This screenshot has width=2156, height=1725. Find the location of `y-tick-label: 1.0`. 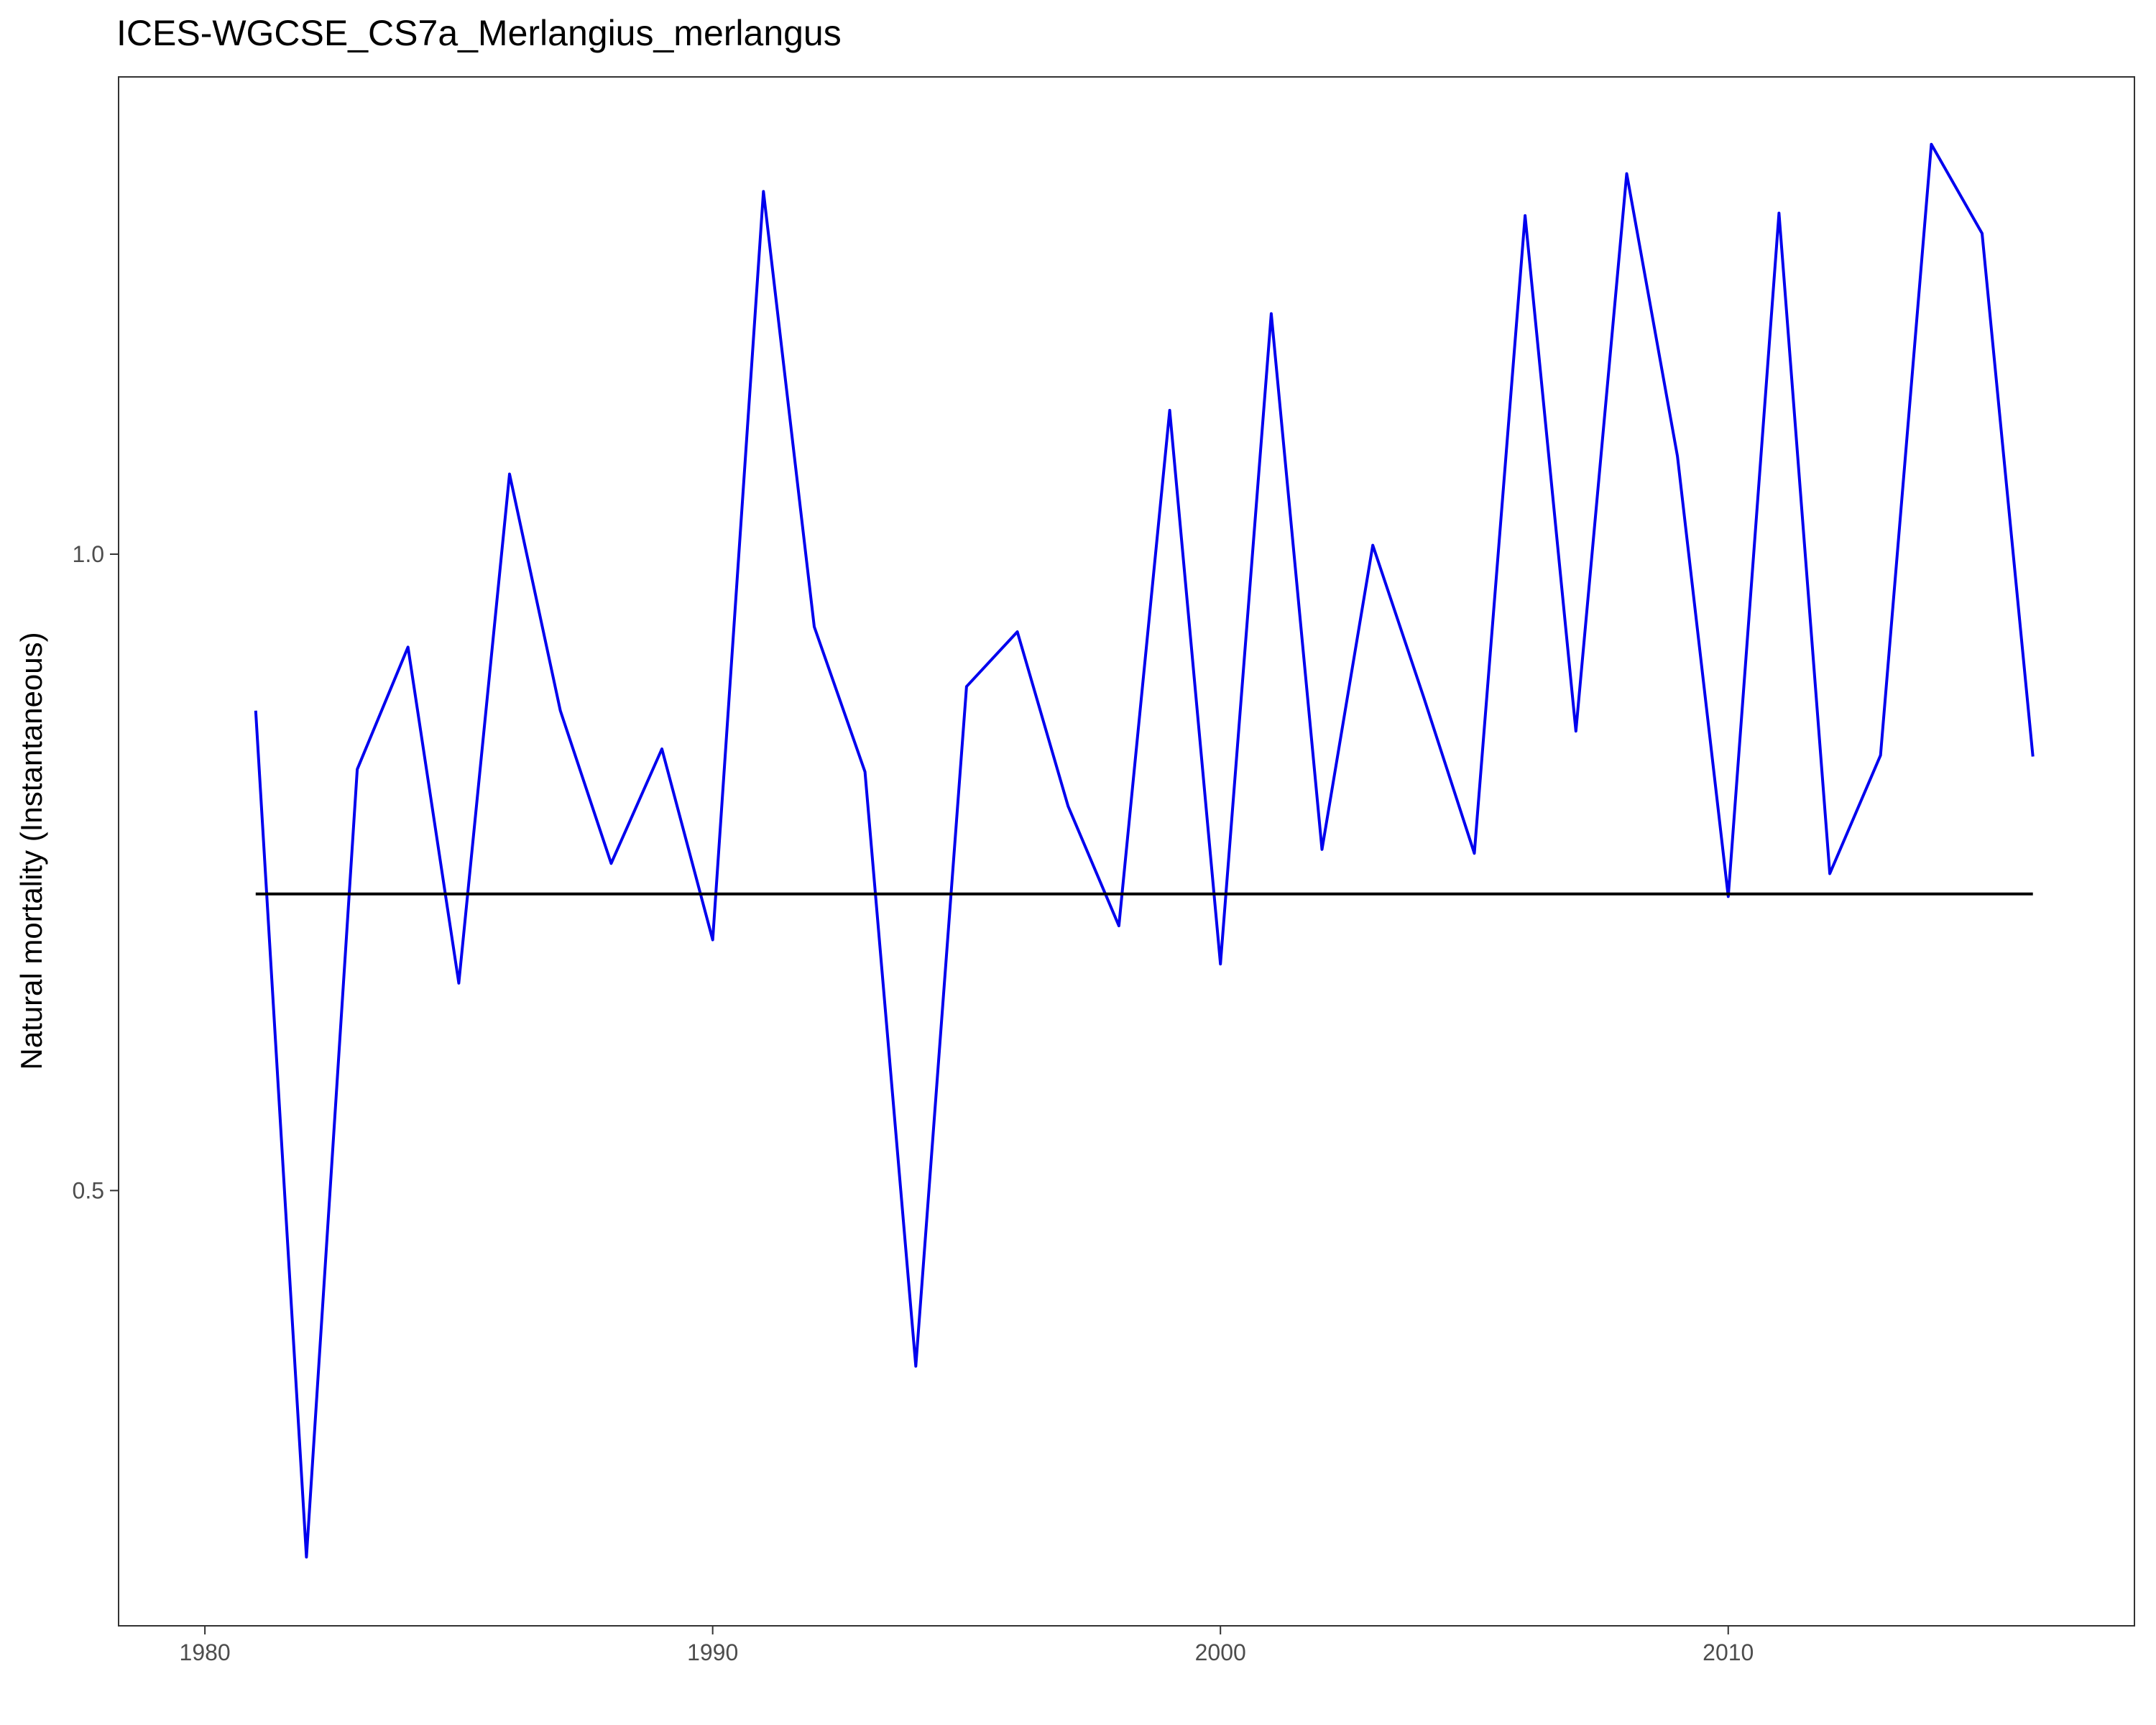

y-tick-label: 1.0 is located at coordinates (88, 554).